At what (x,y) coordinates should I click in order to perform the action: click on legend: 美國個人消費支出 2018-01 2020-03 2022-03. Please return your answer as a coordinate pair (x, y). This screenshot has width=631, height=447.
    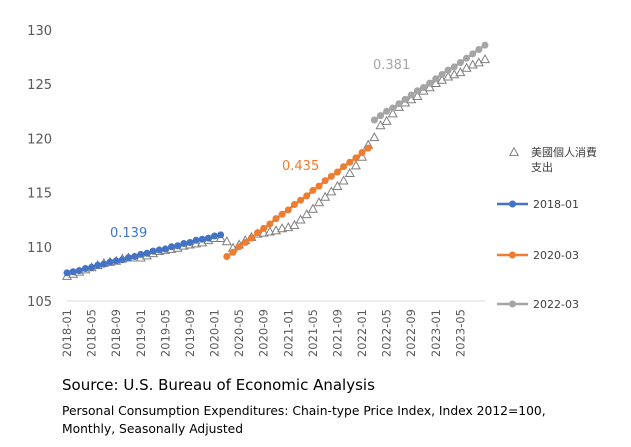
    Looking at the image, I should click on (547, 228).